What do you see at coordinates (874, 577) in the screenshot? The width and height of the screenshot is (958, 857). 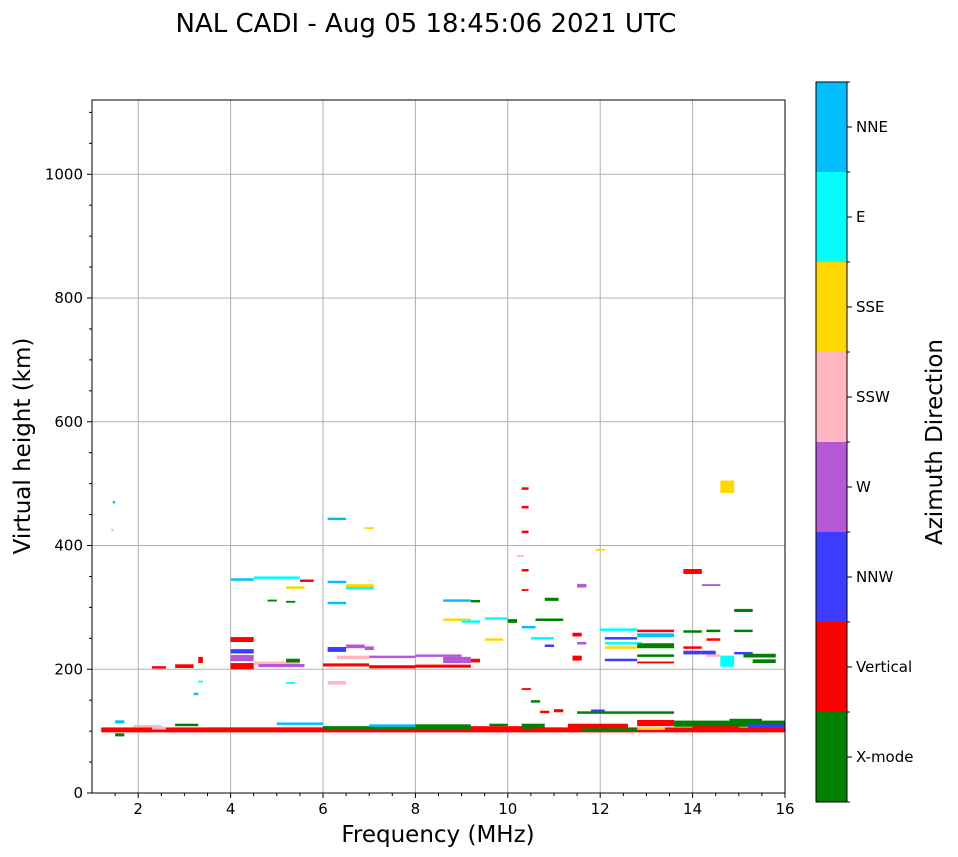 I see `colorbar-tick-label: NNW` at bounding box center [874, 577].